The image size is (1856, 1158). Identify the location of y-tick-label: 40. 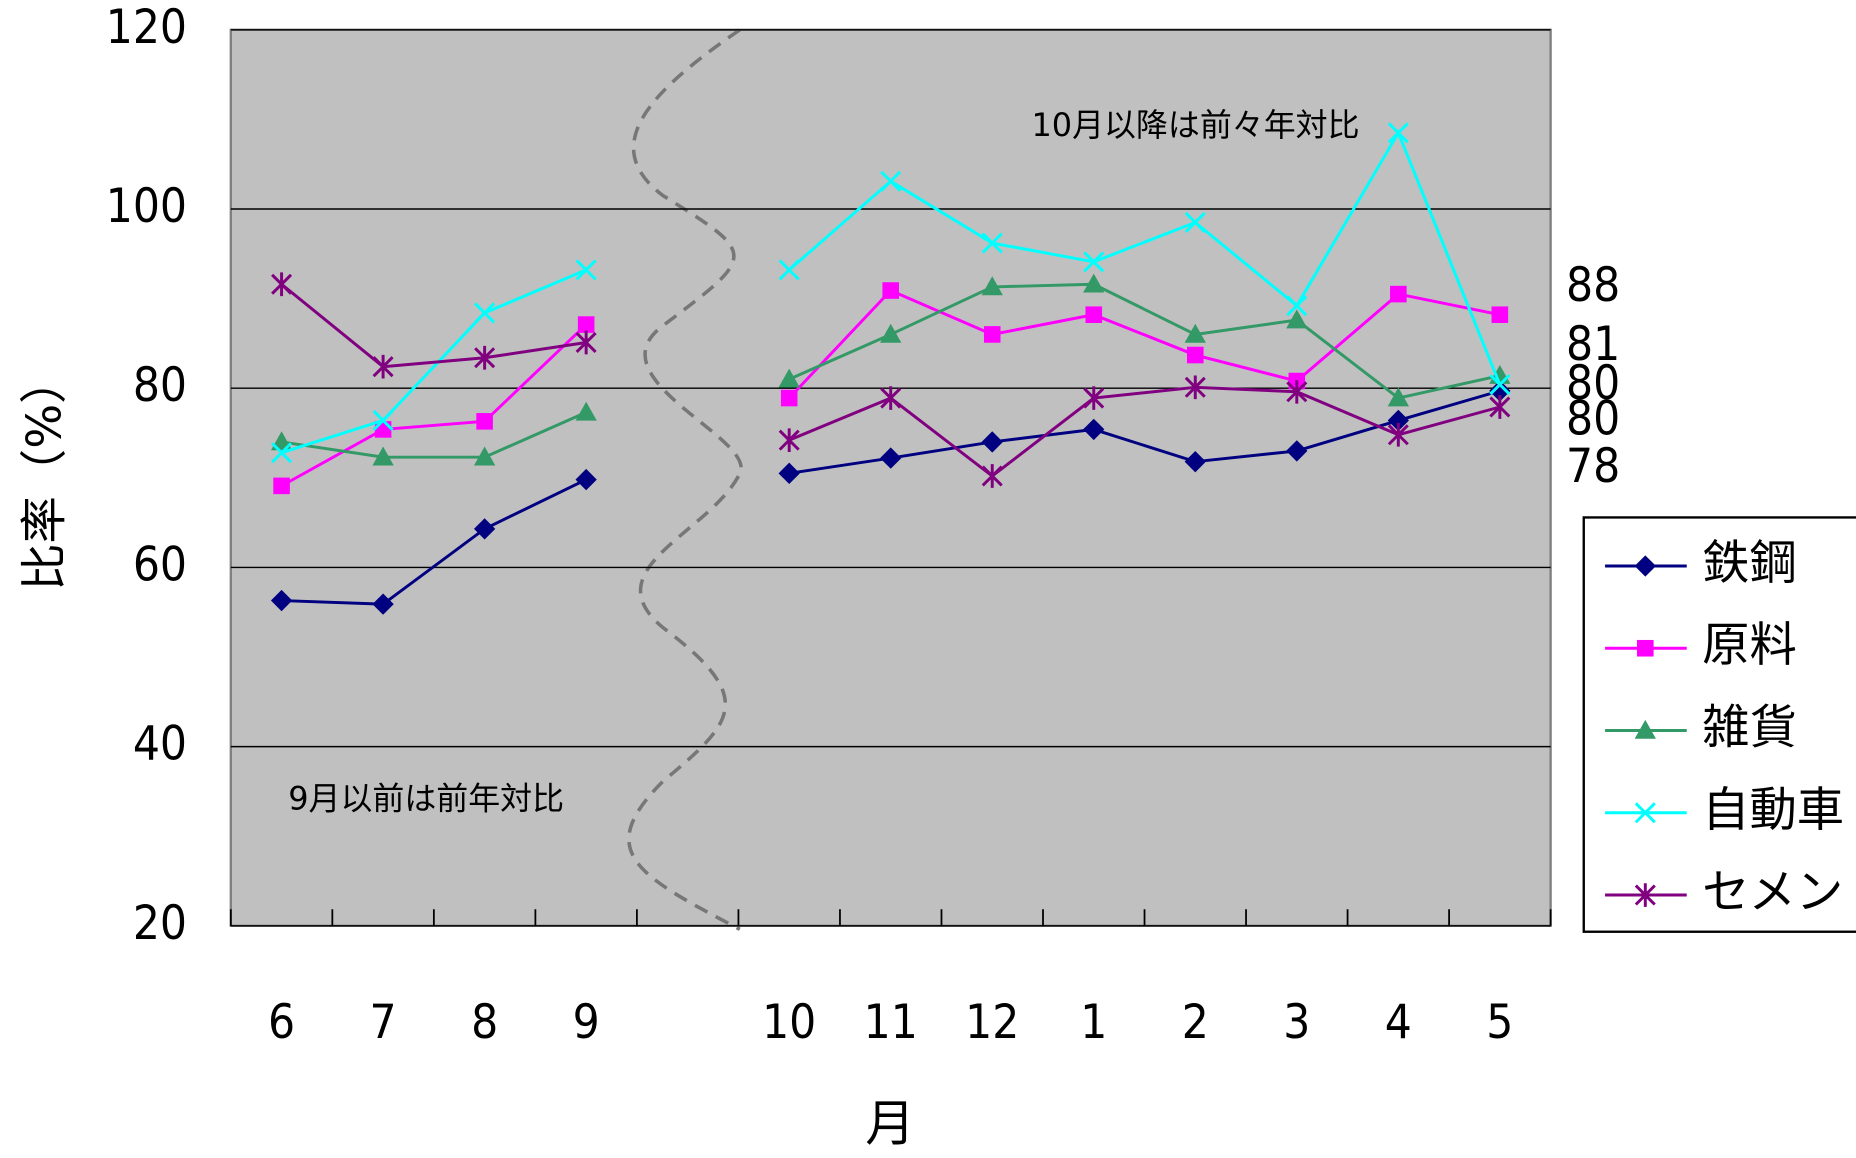
(160, 744).